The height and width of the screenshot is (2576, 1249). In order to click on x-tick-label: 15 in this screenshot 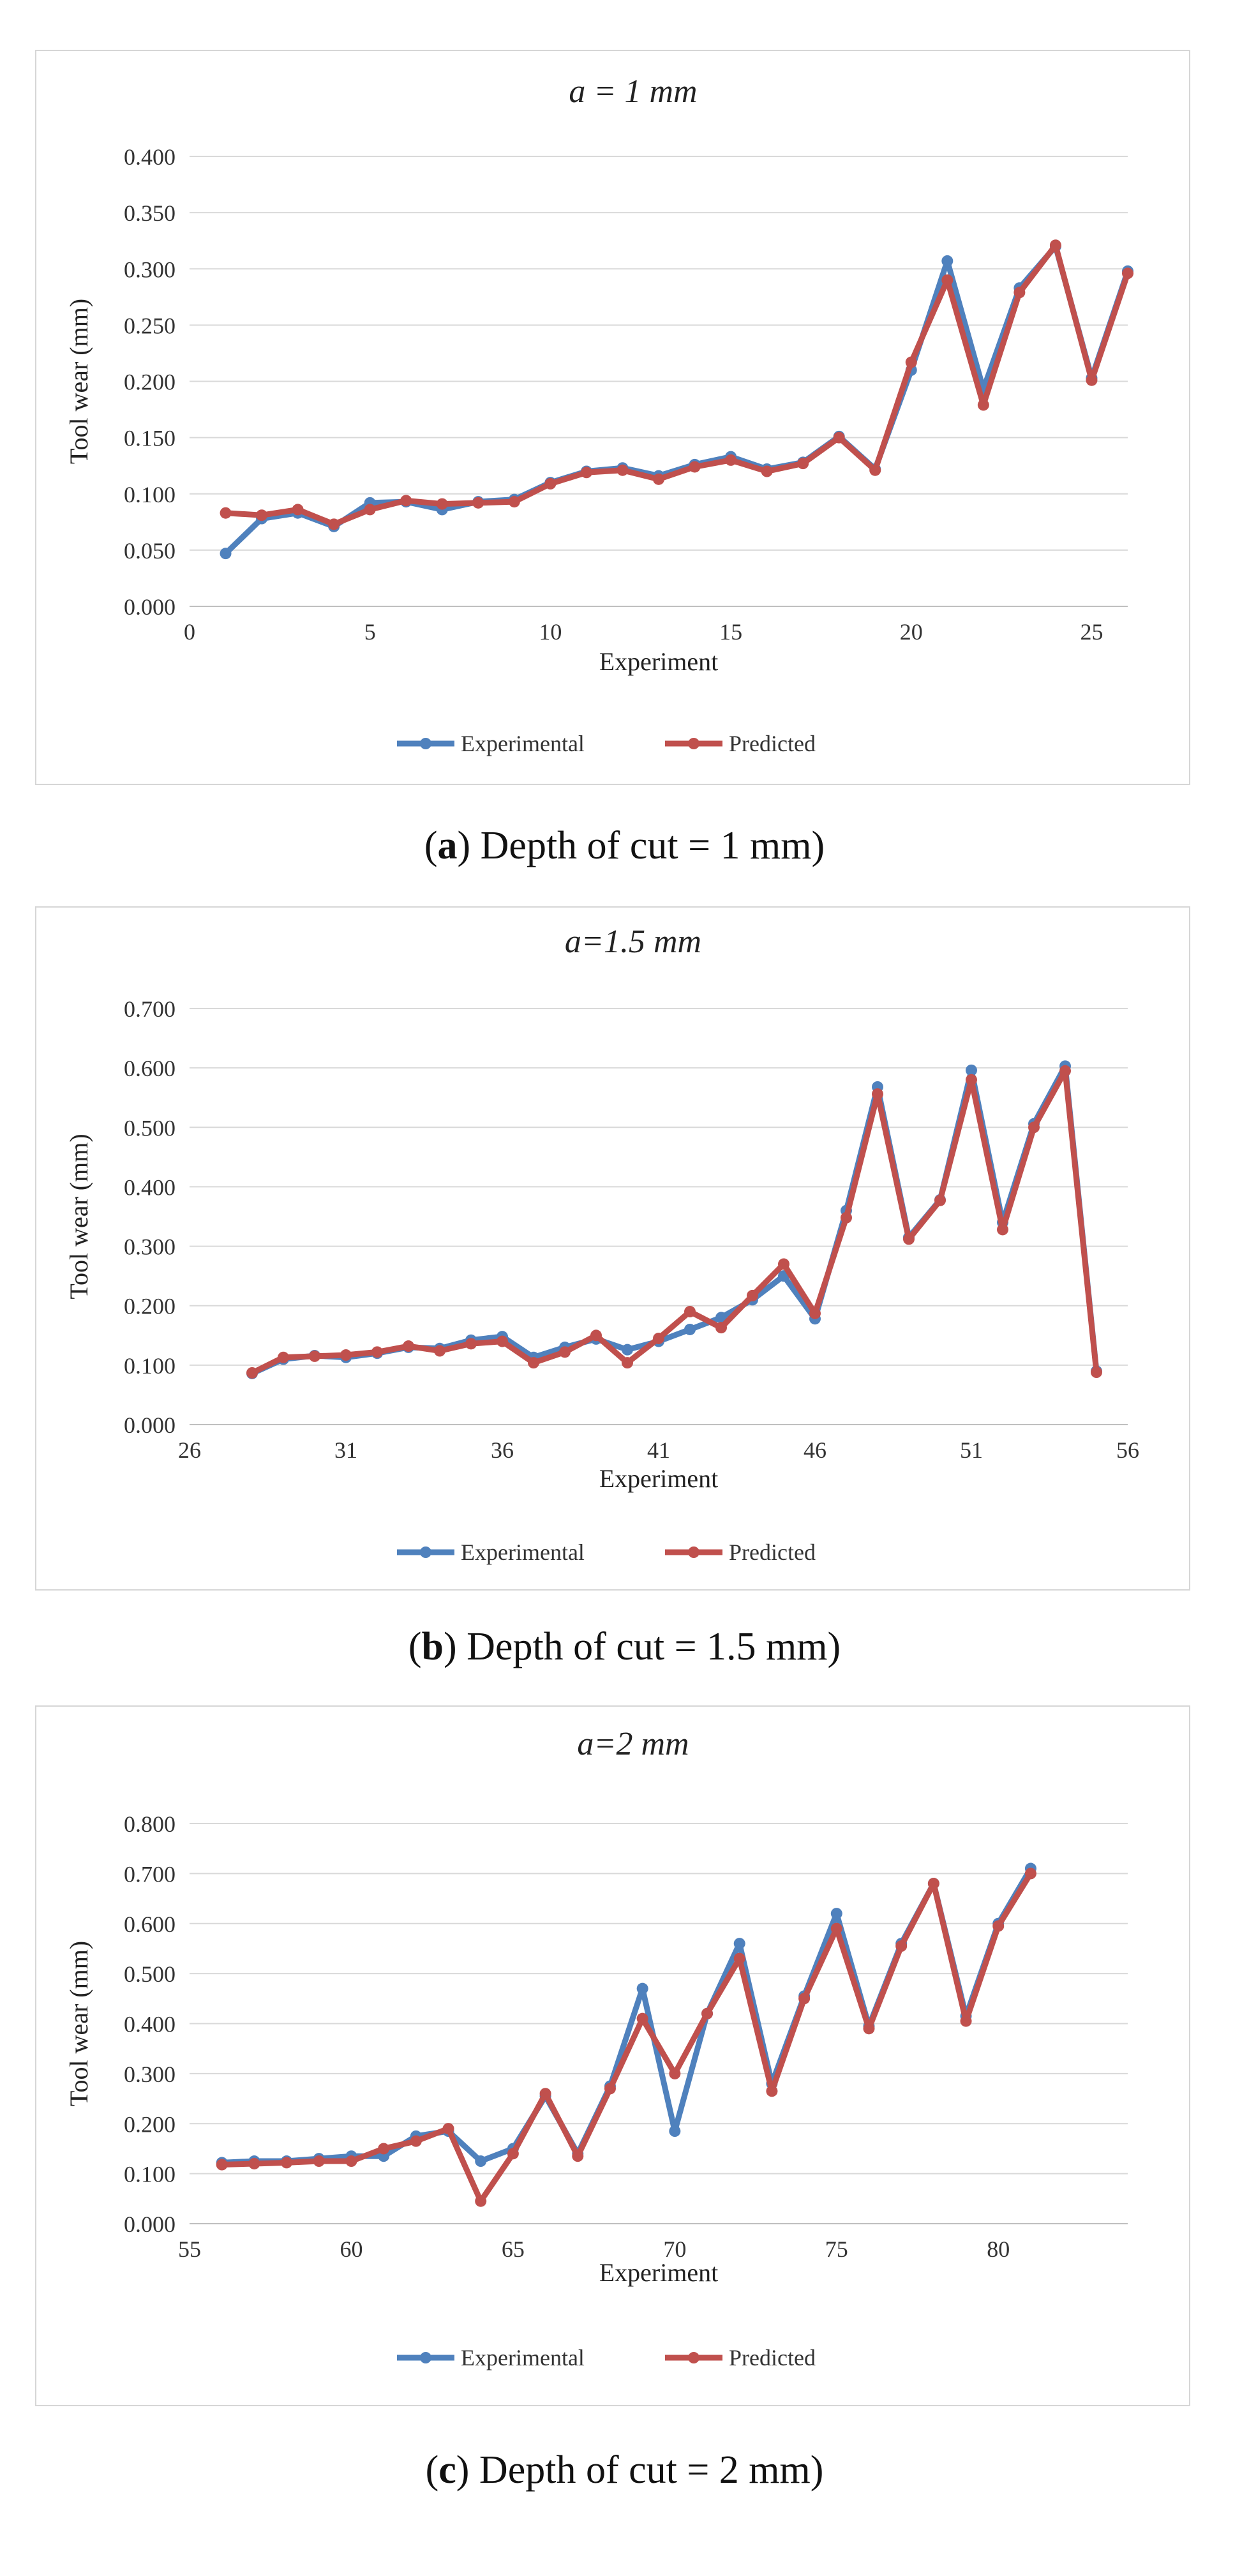, I will do `click(731, 632)`.